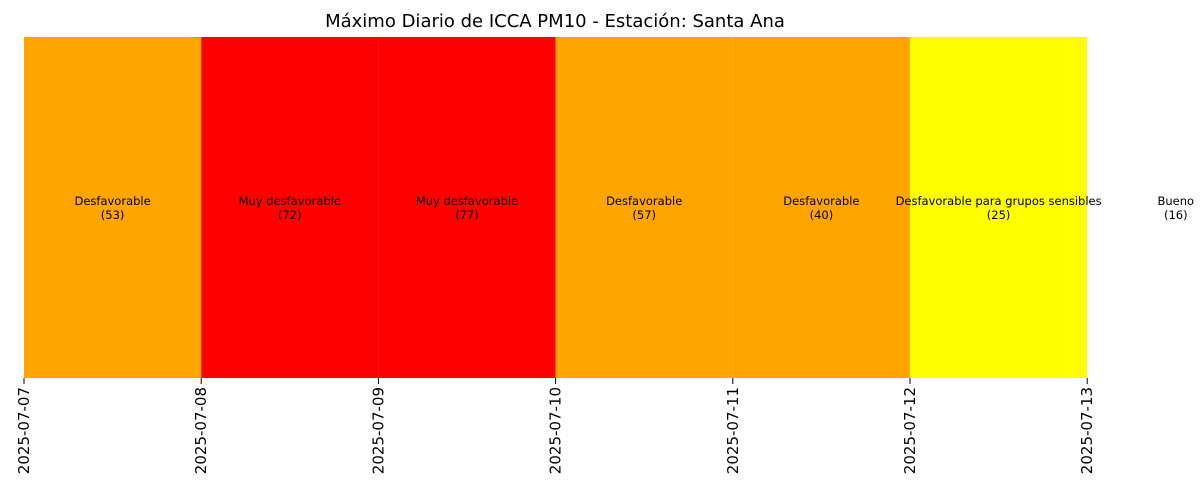  I want to click on x-tick-label: 2025-07-07, so click(24, 430).